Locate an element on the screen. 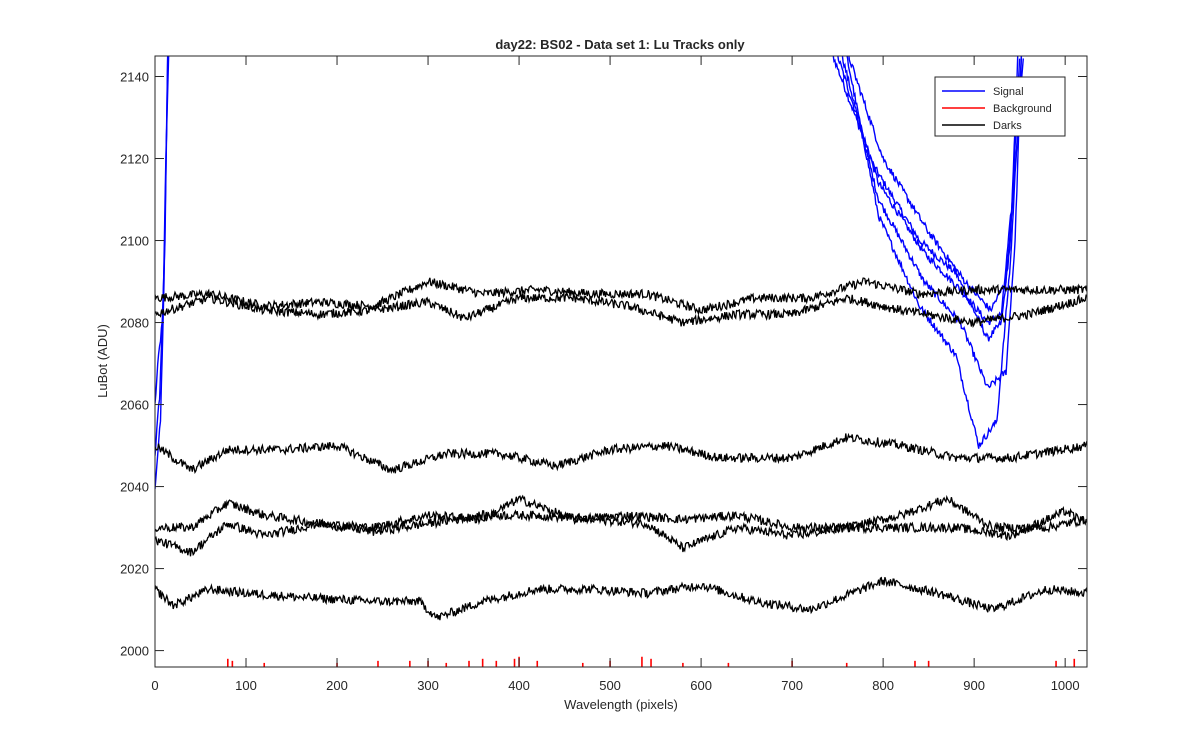  y-tick-label-3: 2060 is located at coordinates (134, 405).